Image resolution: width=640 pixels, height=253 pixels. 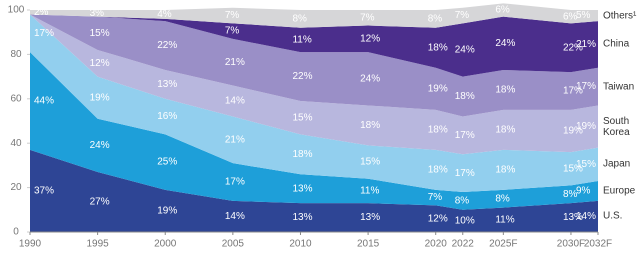 What do you see at coordinates (617, 164) in the screenshot?
I see `legend-label: Japan` at bounding box center [617, 164].